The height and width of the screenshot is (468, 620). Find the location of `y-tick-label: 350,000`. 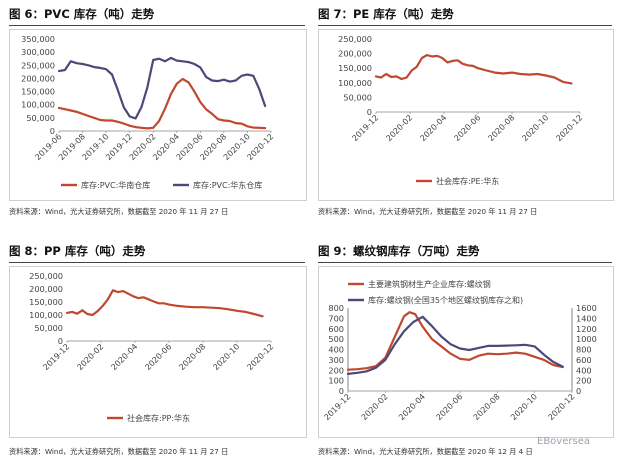

y-tick-label: 350,000 is located at coordinates (38, 39).